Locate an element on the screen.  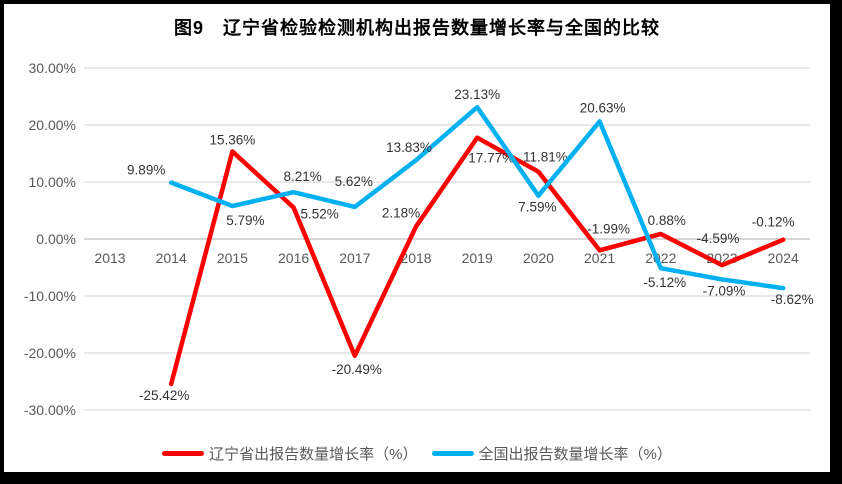
x-axis-tick-label: 2019 is located at coordinates (477, 258).